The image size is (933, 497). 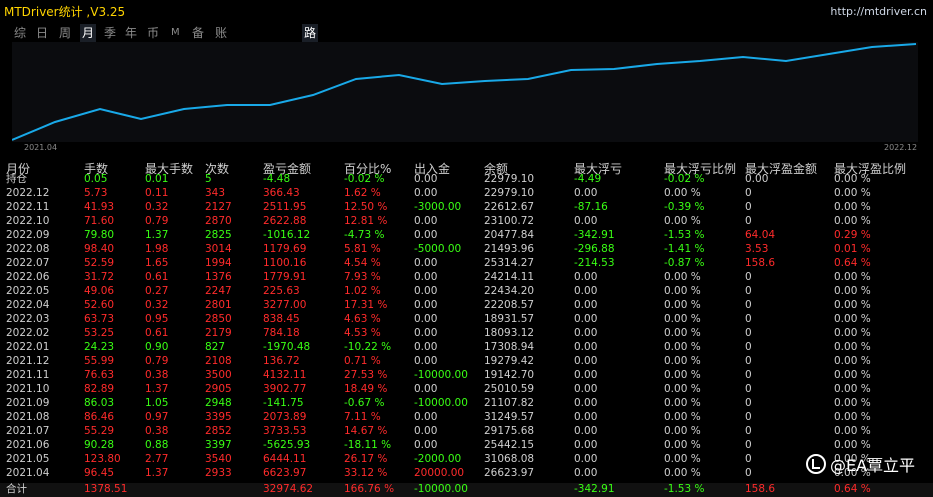 What do you see at coordinates (509, 179) in the screenshot?
I see `cell-balance: 22979.10` at bounding box center [509, 179].